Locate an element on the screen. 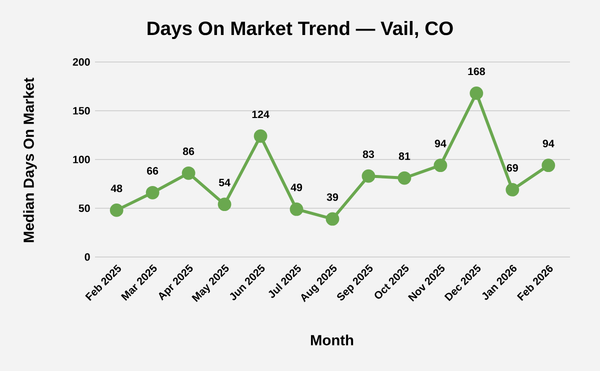 The image size is (600, 371). y-tick-label: 0 is located at coordinates (87, 257).